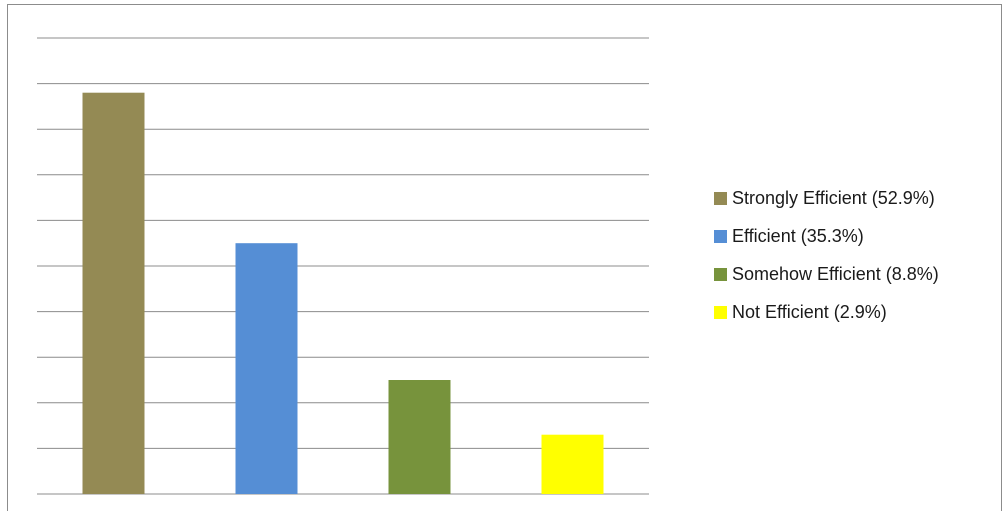 The width and height of the screenshot is (1006, 515). Describe the element at coordinates (833, 197) in the screenshot. I see `legend-label: Strongly Efficient (52.9%)` at that location.